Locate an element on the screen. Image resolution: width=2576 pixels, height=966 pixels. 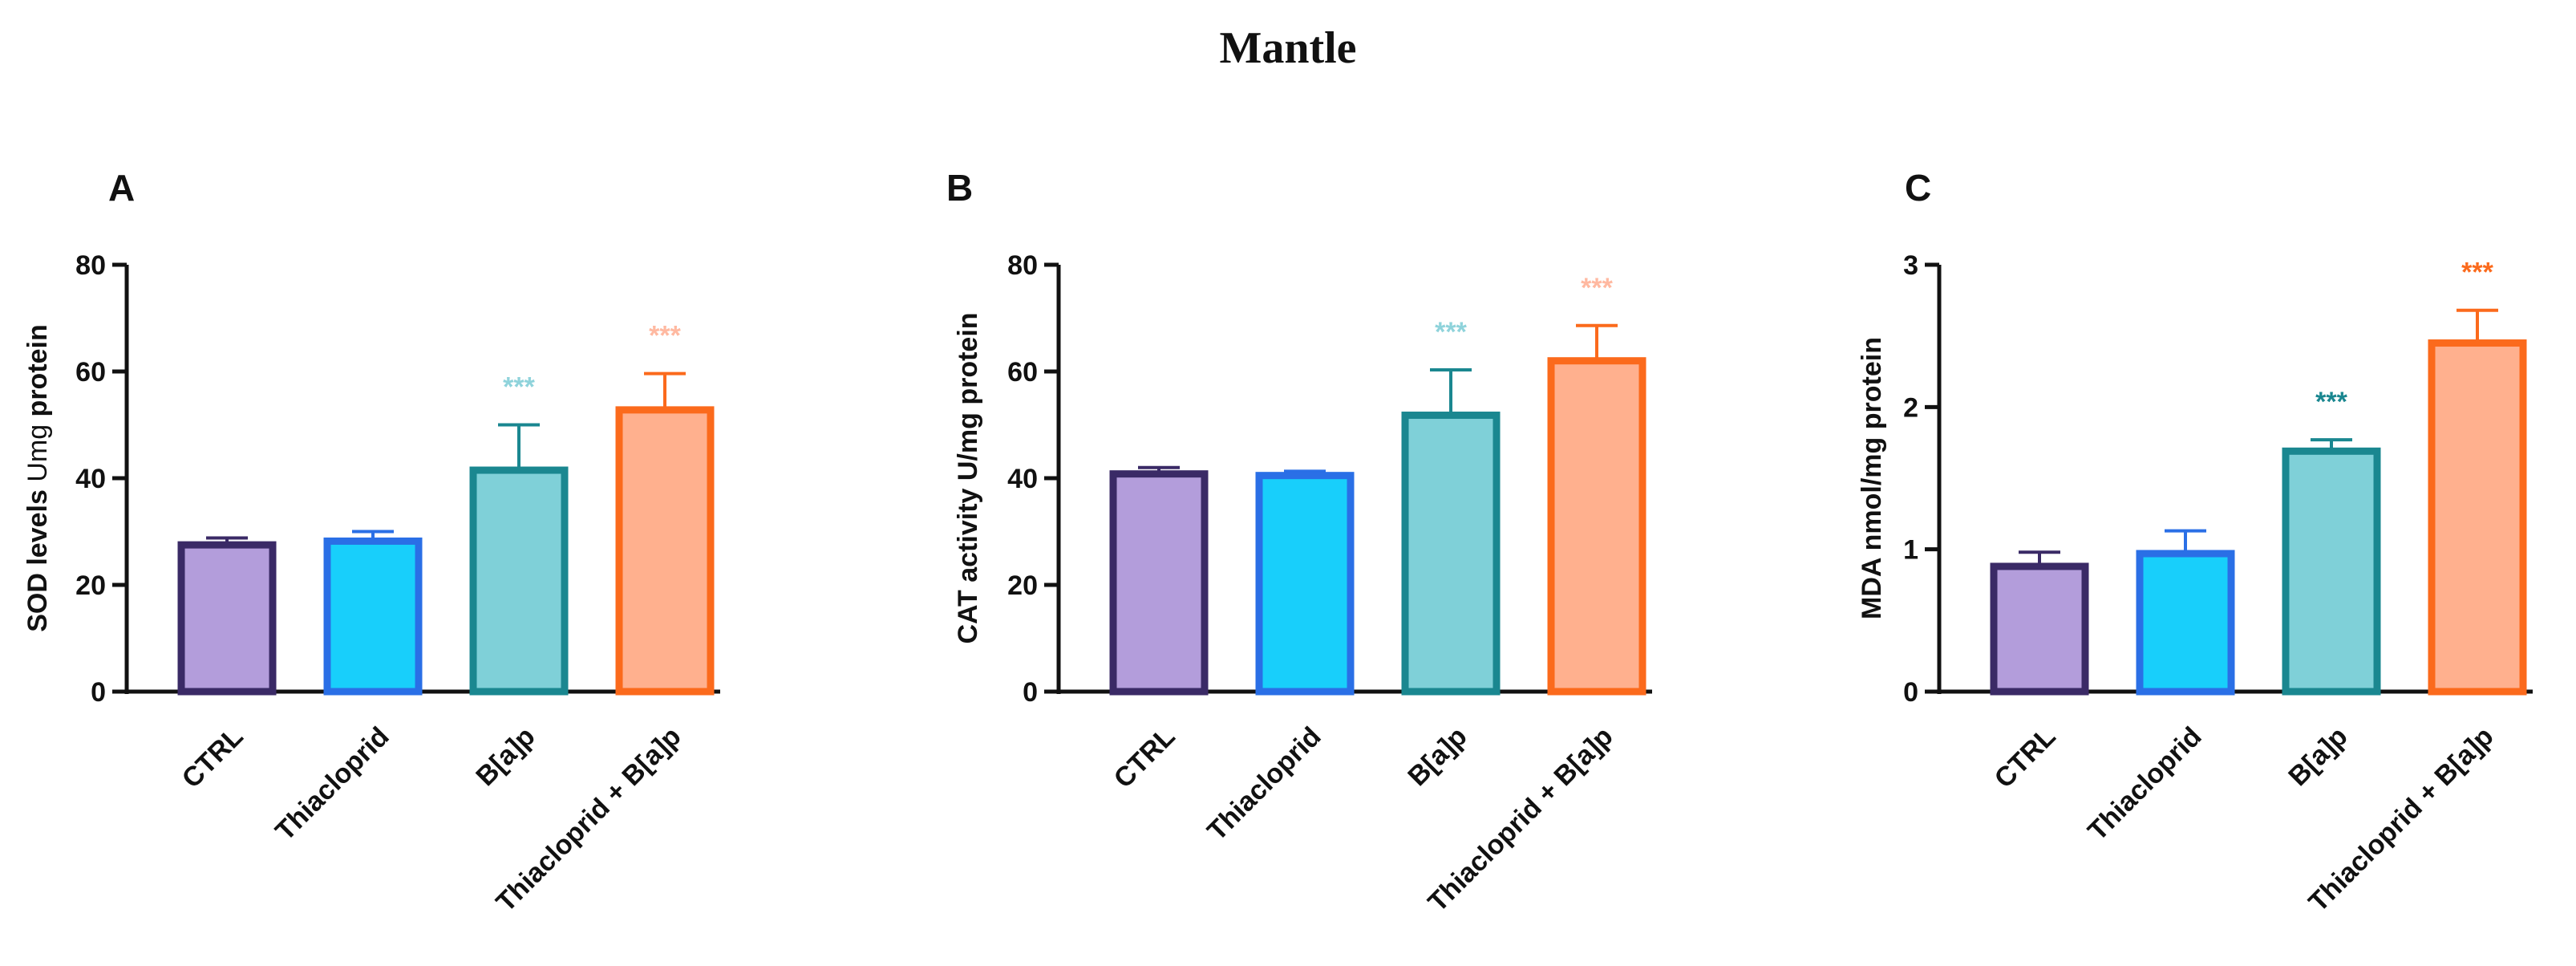
y-tick-label: 1 is located at coordinates (1910, 550).